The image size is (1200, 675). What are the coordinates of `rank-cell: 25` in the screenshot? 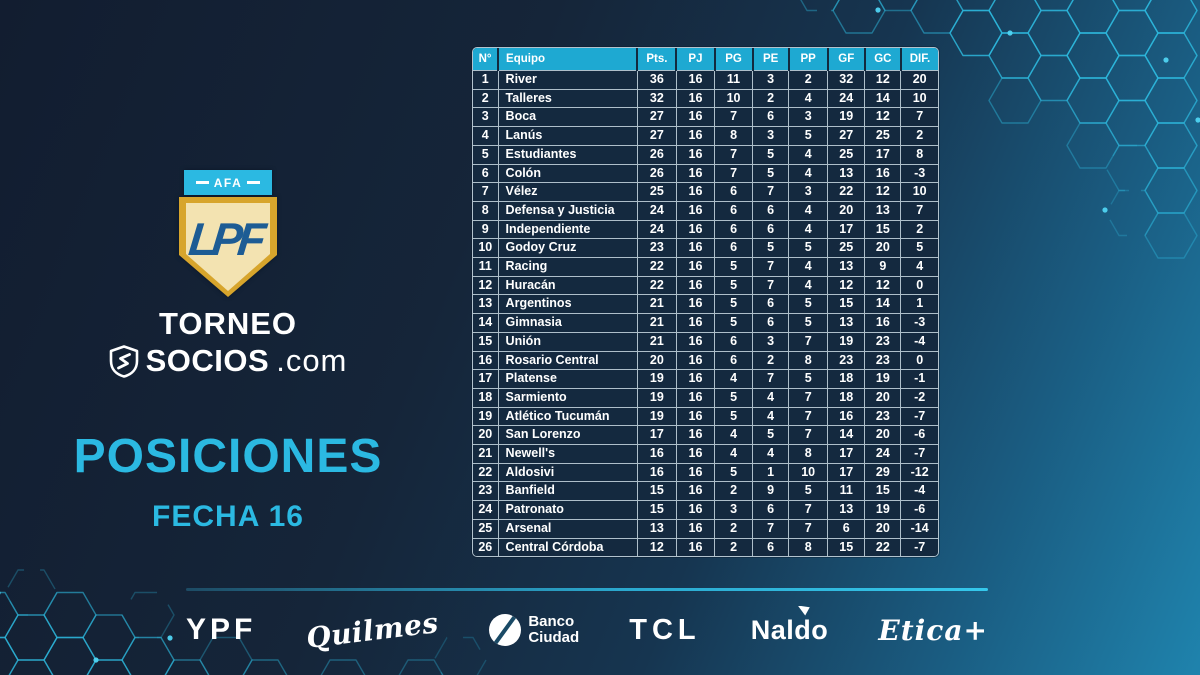 It's located at (486, 529).